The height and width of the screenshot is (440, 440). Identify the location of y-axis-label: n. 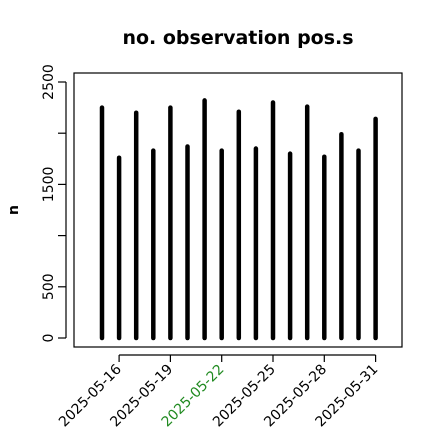
(14, 210).